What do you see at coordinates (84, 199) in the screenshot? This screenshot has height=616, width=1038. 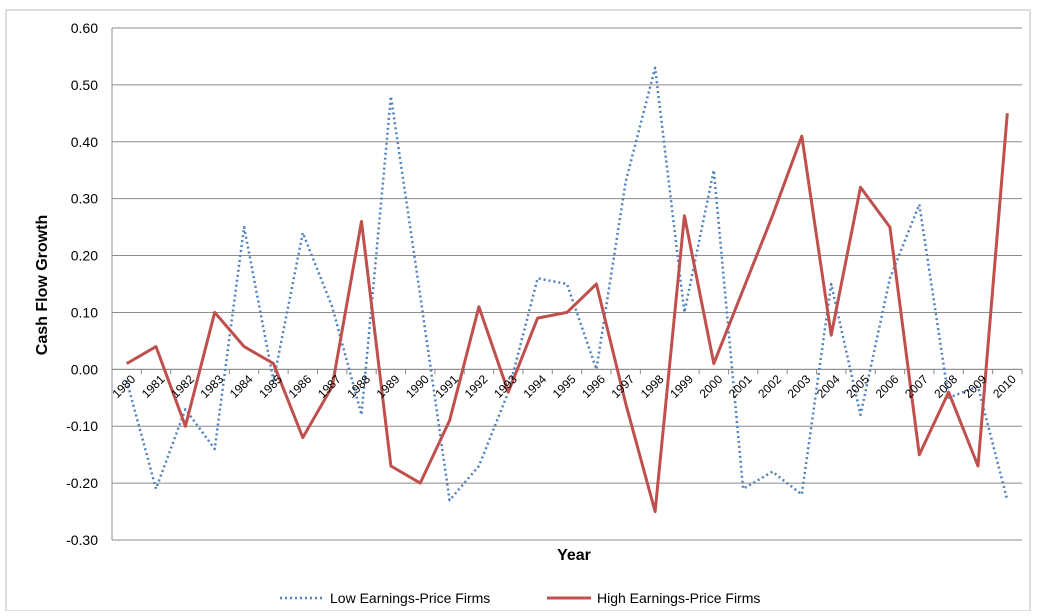 I see `y-tick-label: 0.30` at bounding box center [84, 199].